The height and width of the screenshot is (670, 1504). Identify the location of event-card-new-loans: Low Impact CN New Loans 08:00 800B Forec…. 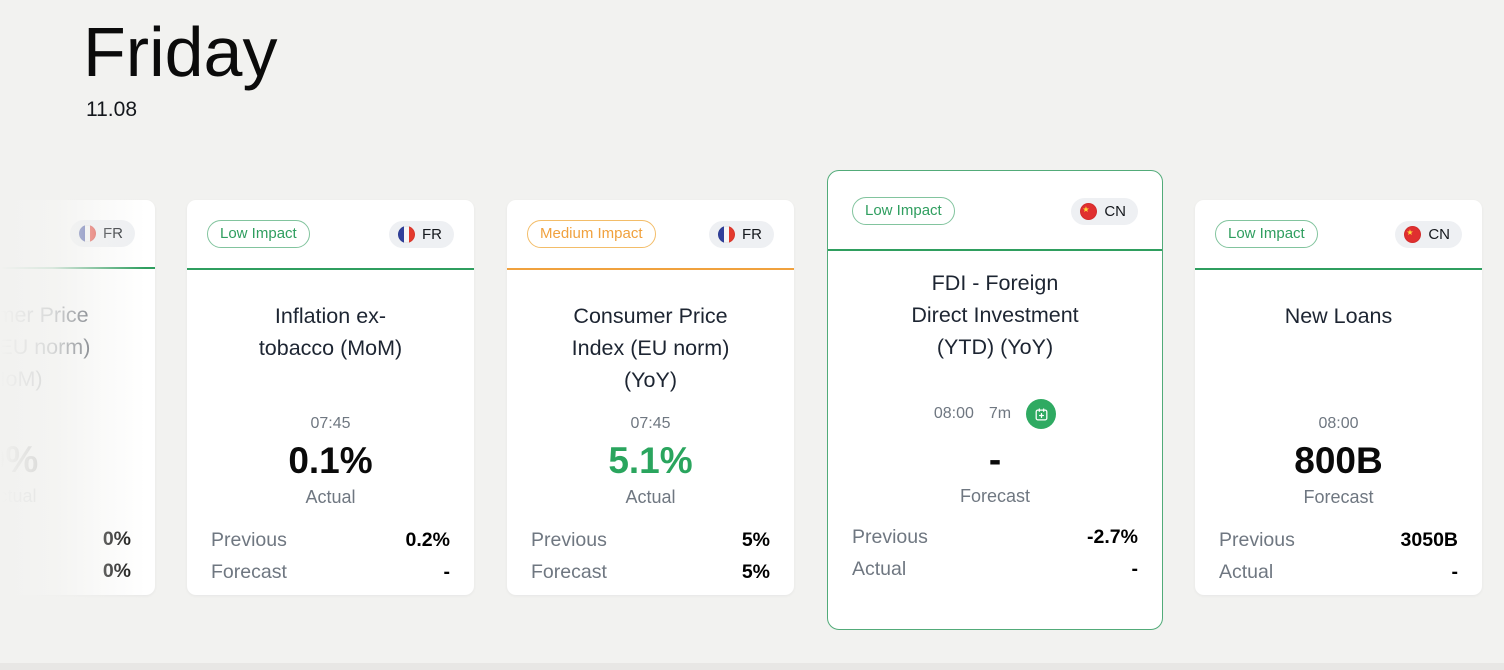
(1338, 397).